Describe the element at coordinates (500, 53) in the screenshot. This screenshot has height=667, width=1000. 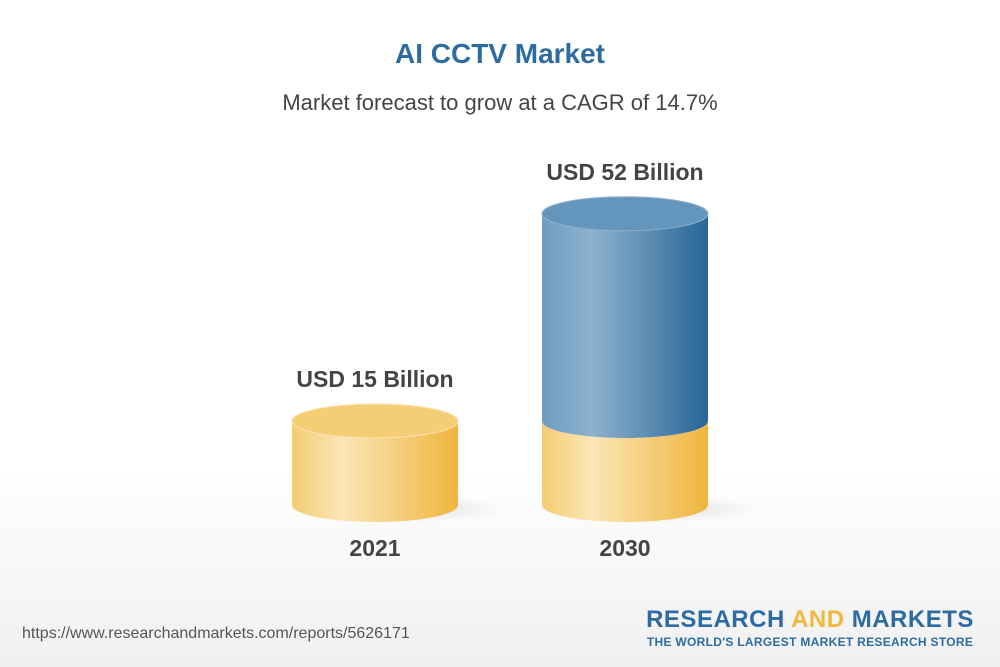
I see `chart-title: AI CCTV Market` at that location.